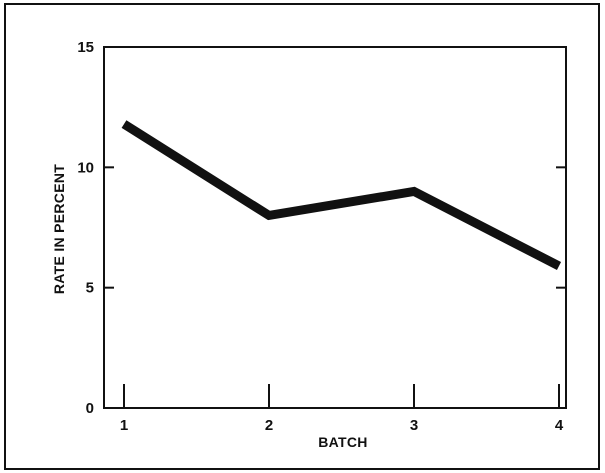  I want to click on x-axis-ticks: 1 2 3 4, so click(342, 409).